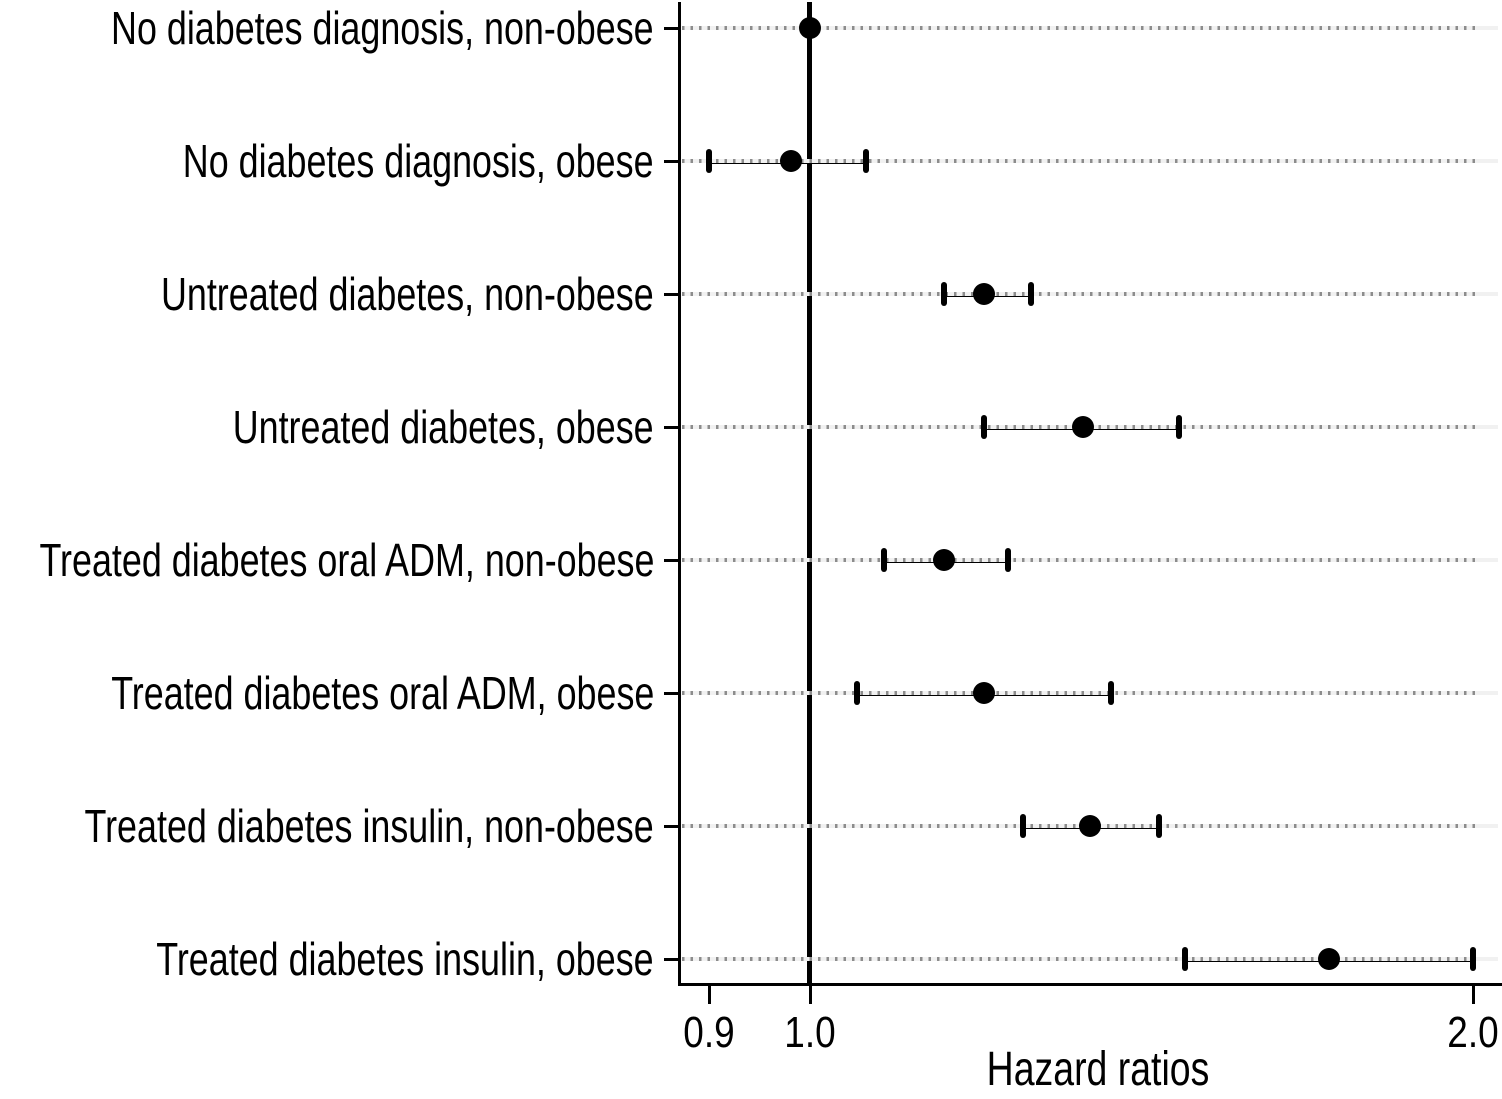 The image size is (1502, 1099). Describe the element at coordinates (709, 1032) in the screenshot. I see `x-axis-tick-label: 0.9` at that location.